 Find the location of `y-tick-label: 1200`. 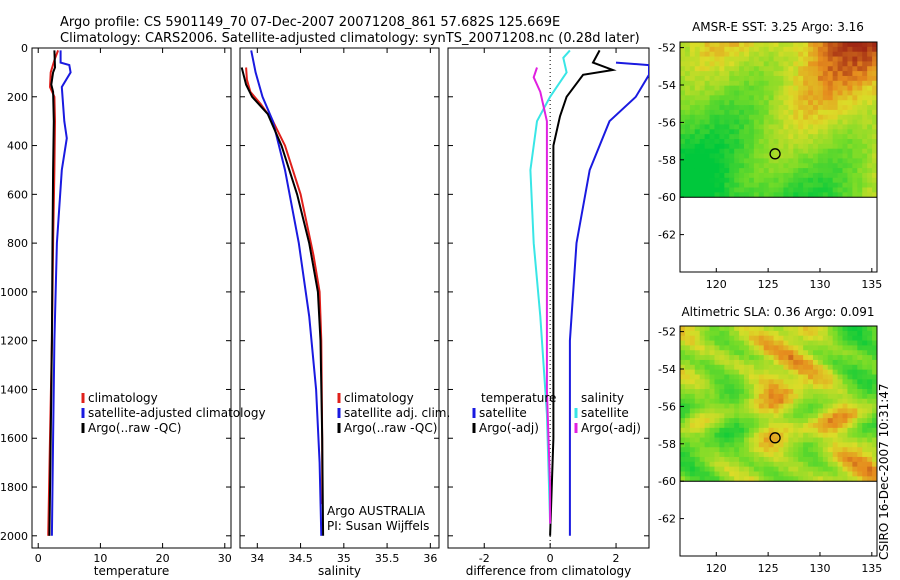

y-tick-label: 1200 is located at coordinates (14, 341).